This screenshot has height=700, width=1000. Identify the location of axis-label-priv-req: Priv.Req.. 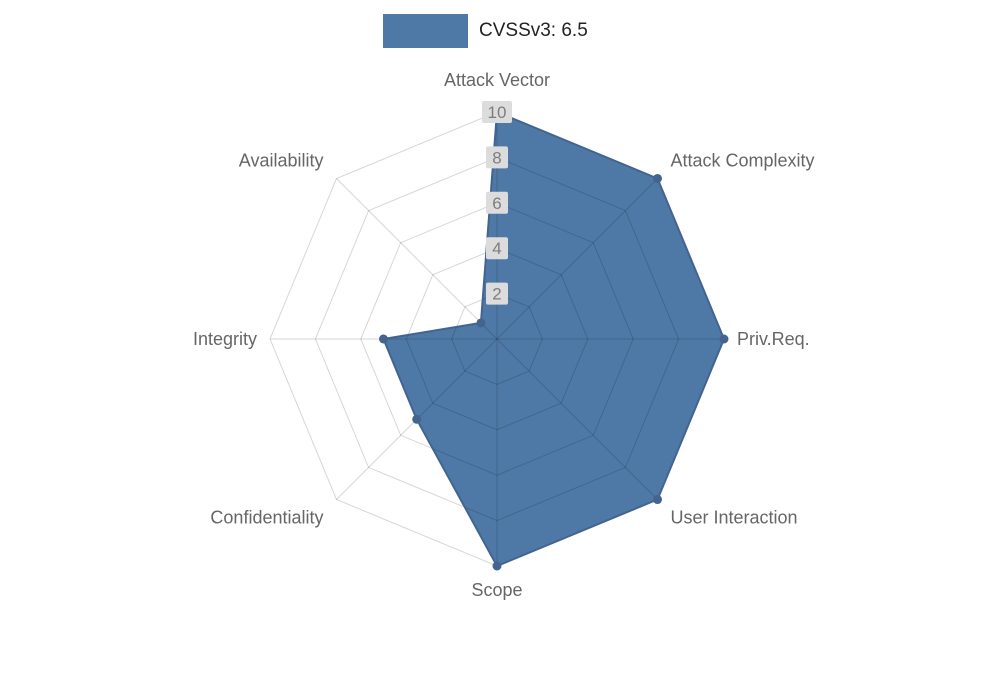
(773, 339).